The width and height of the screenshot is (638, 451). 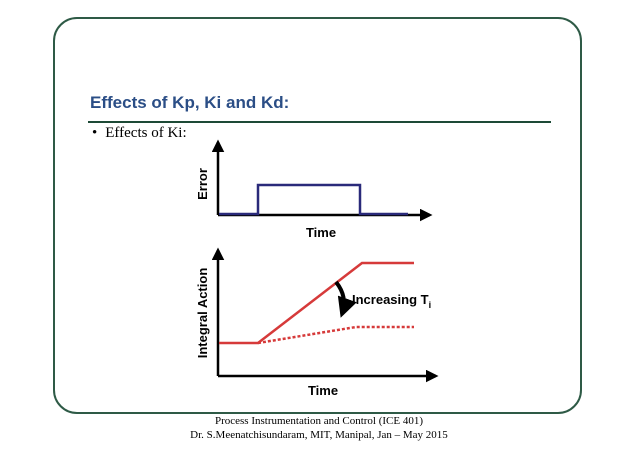 What do you see at coordinates (202, 184) in the screenshot?
I see `error-ylabel: Error` at bounding box center [202, 184].